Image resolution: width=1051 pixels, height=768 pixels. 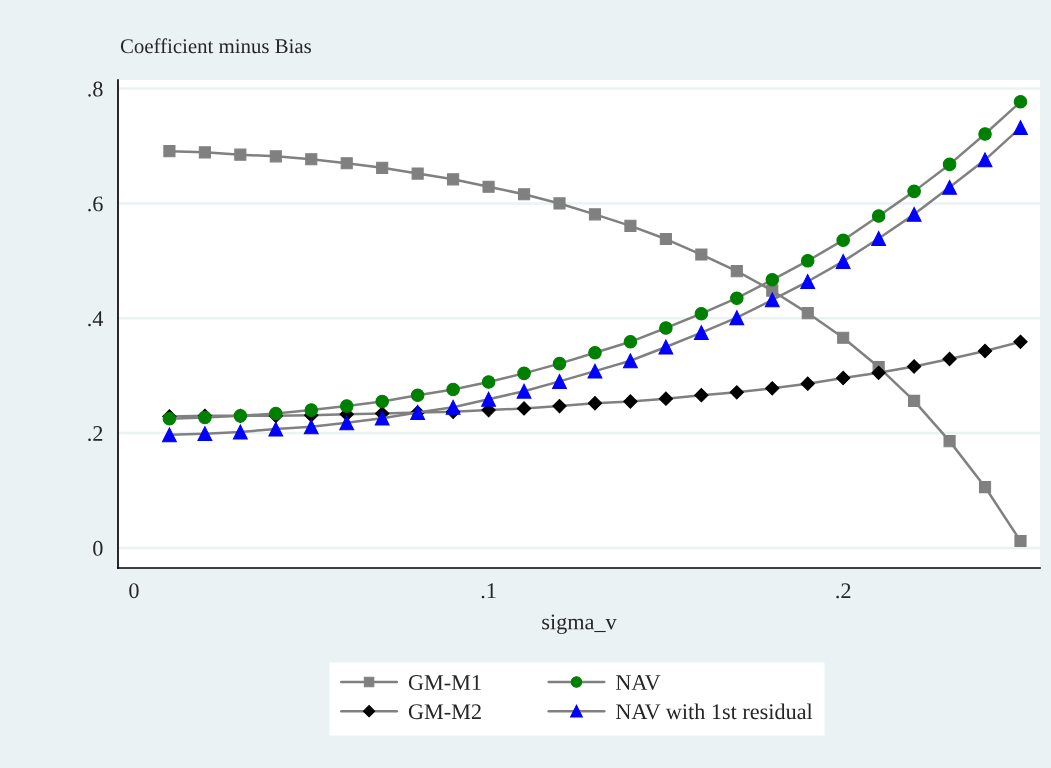 What do you see at coordinates (134, 591) in the screenshot?
I see `x-tick-label: 0` at bounding box center [134, 591].